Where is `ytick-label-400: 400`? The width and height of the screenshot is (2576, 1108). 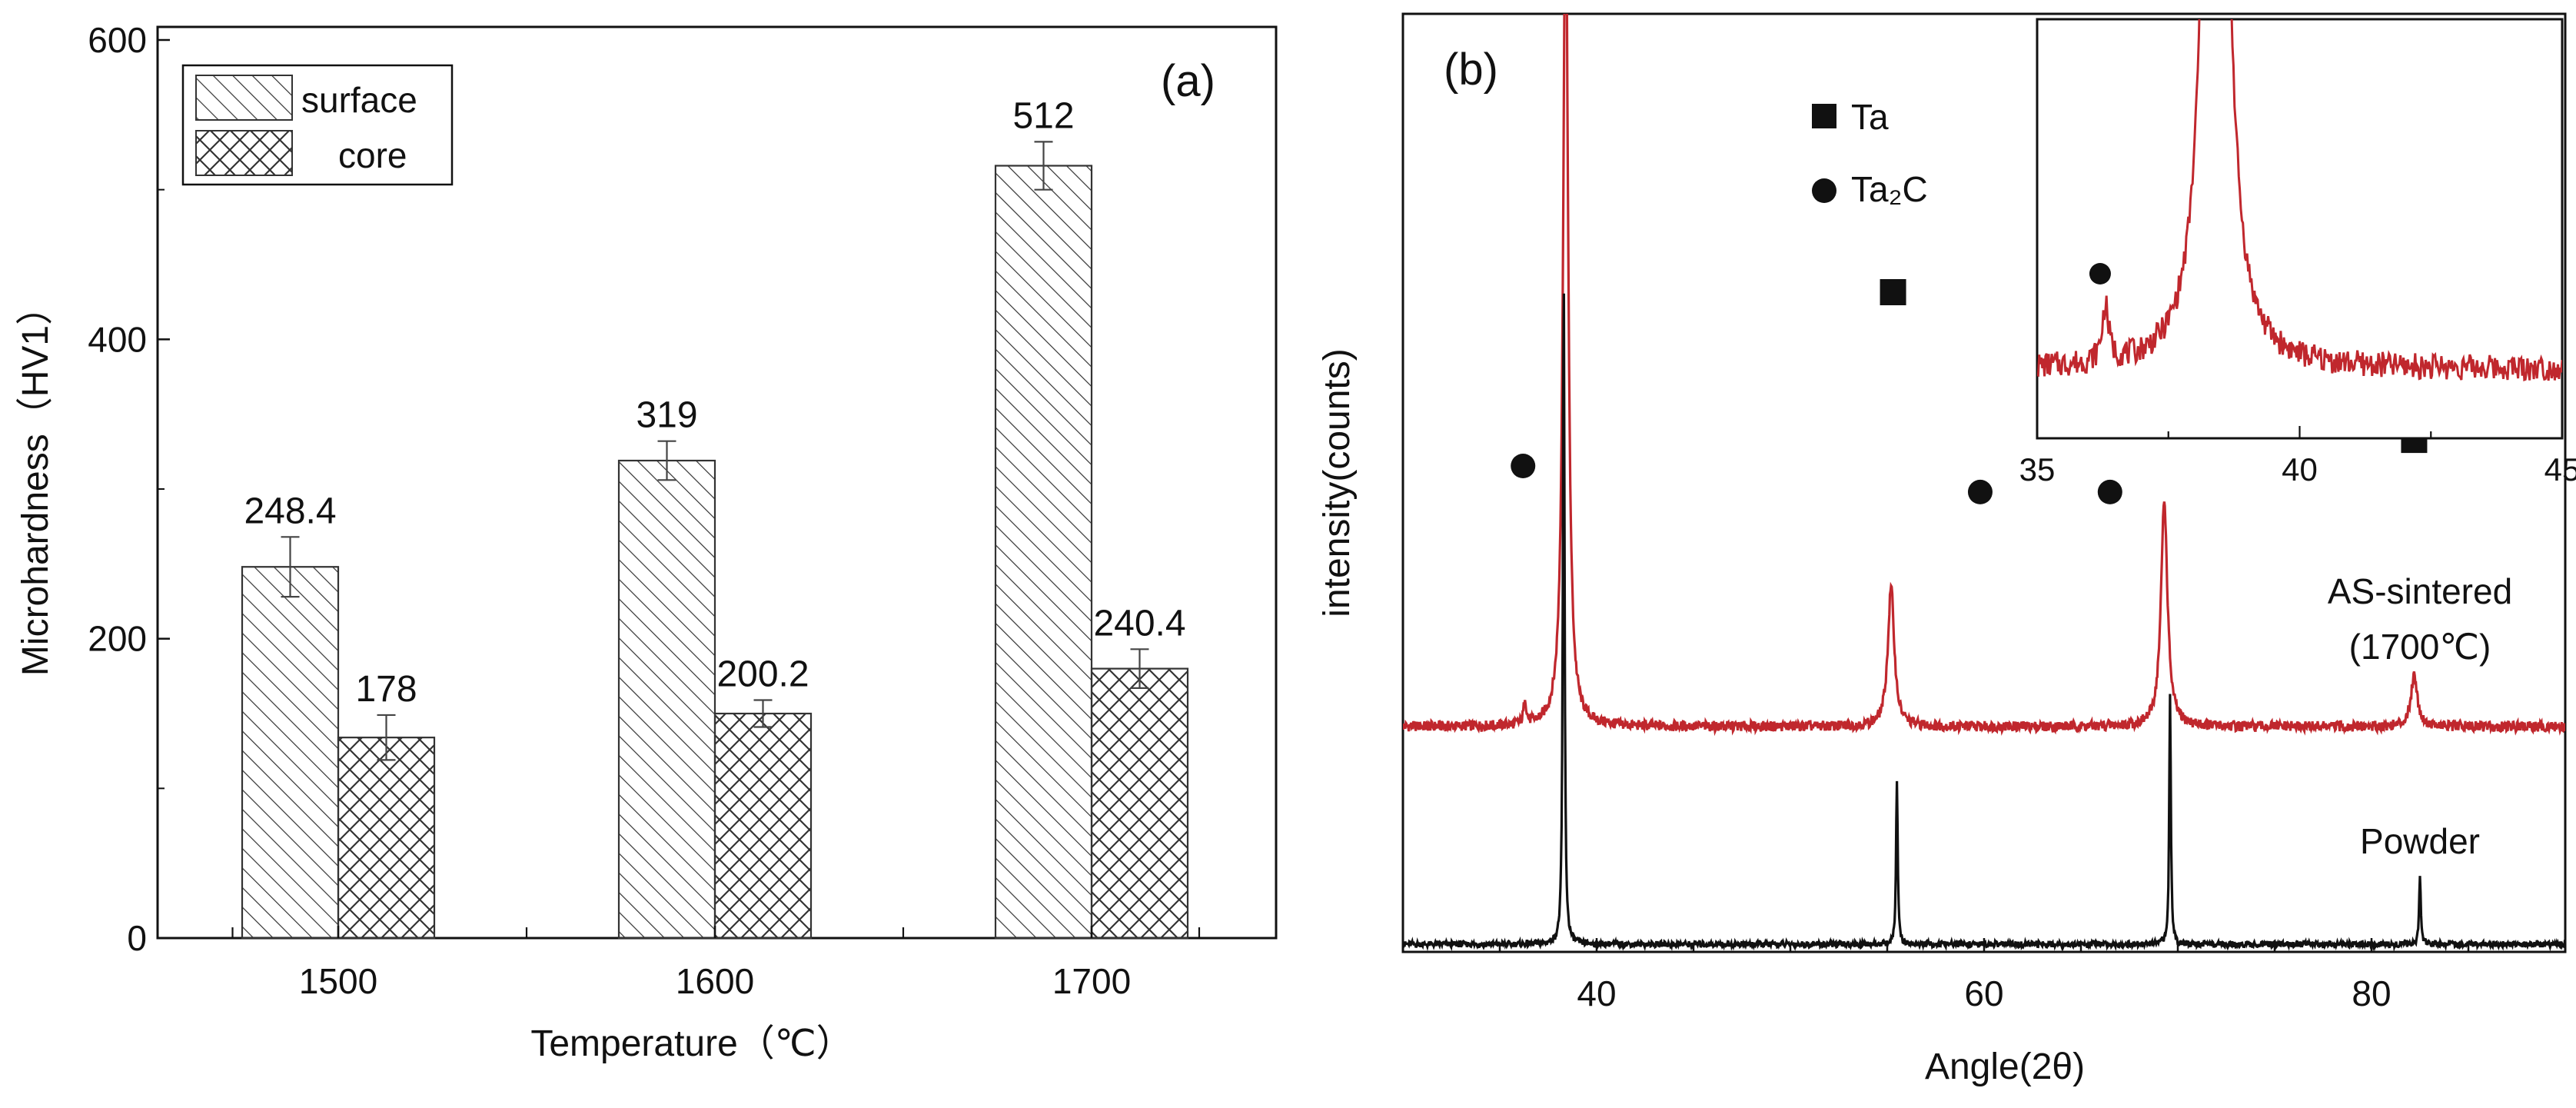
ytick-label-400: 400 is located at coordinates (117, 339).